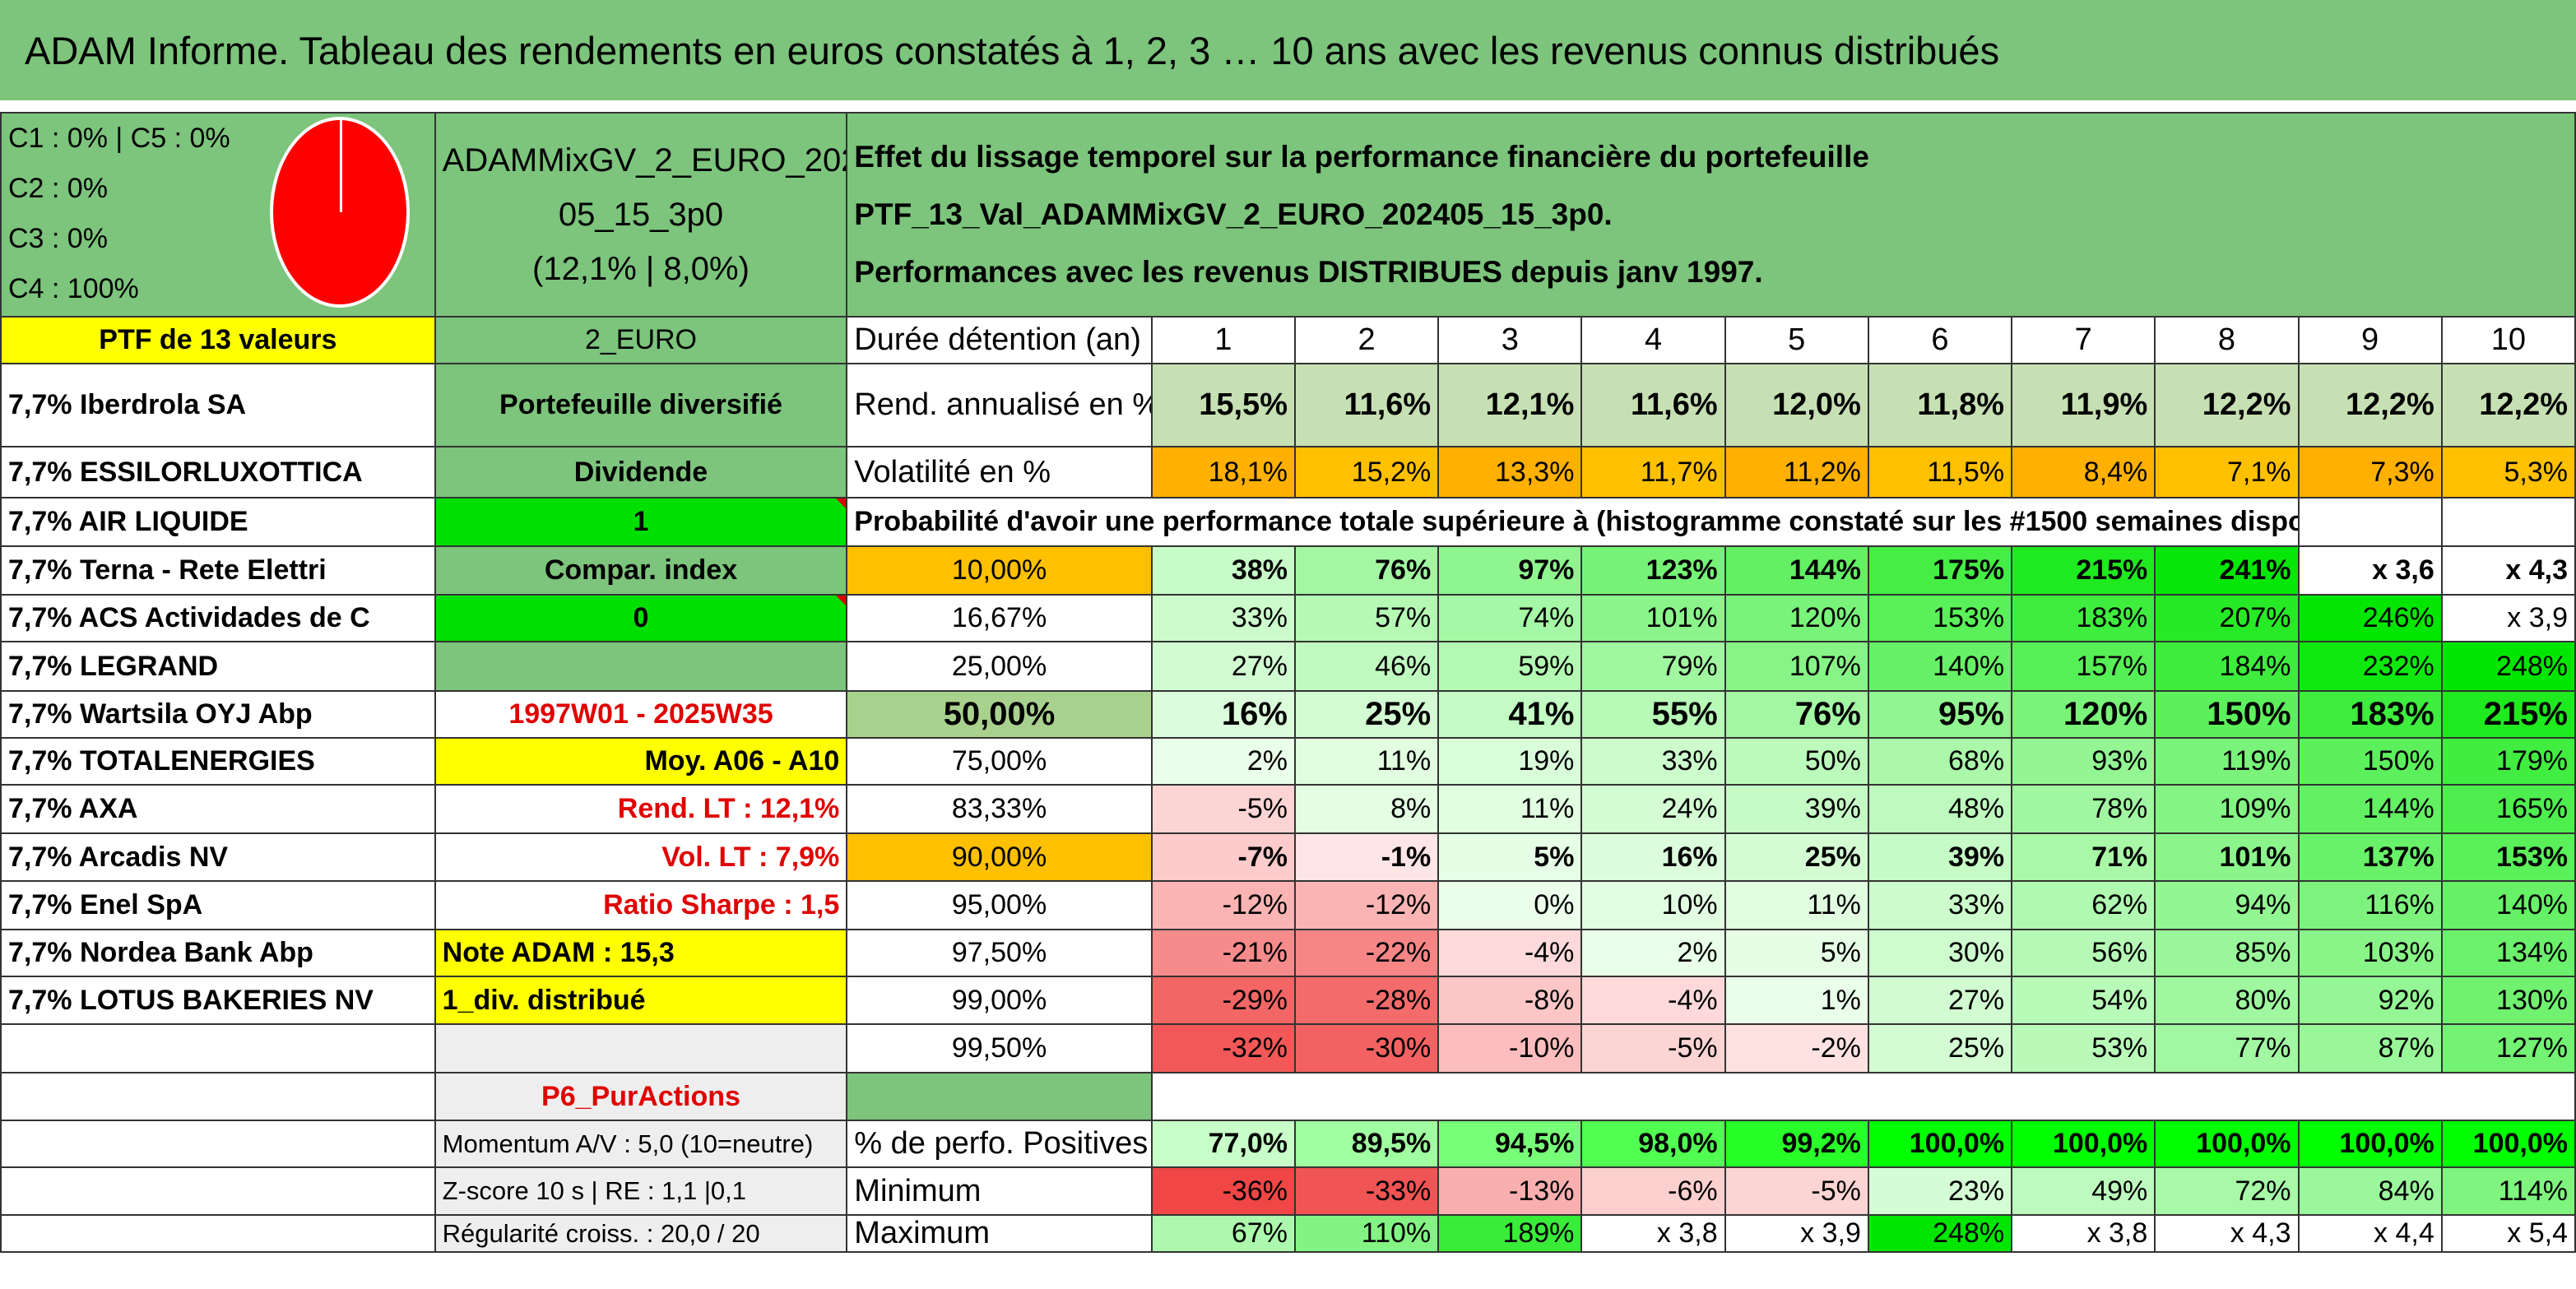  Describe the element at coordinates (2227, 666) in the screenshot. I see `prob-value: 184%` at that location.